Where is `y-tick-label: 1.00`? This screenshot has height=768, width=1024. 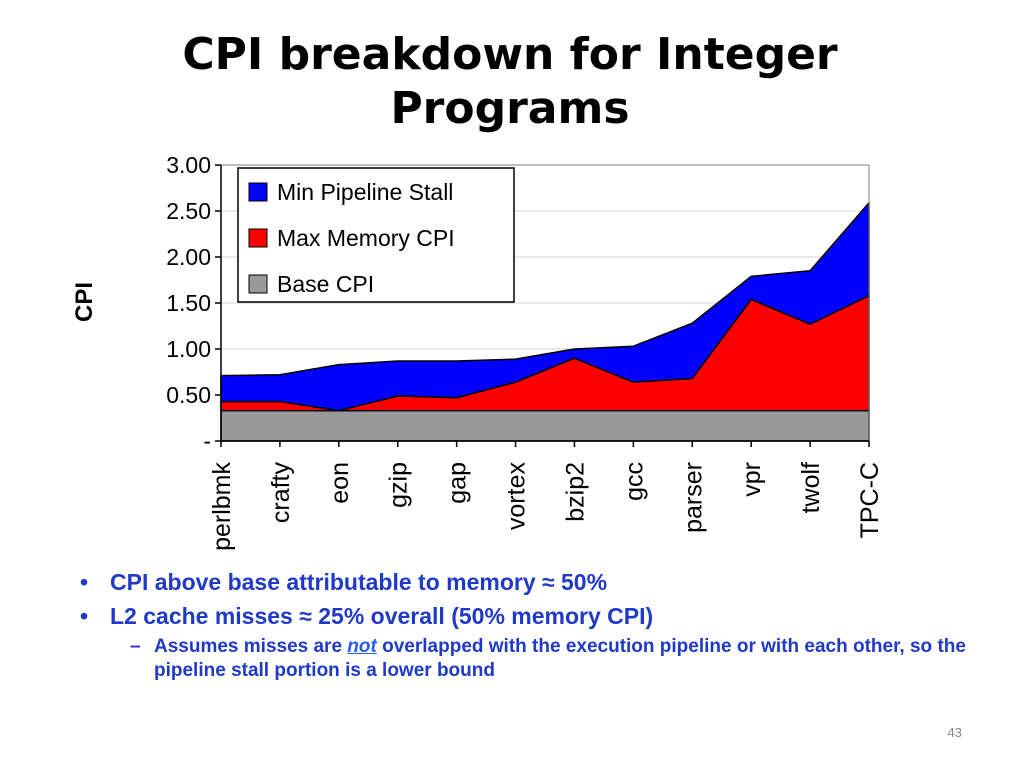 y-tick-label: 1.00 is located at coordinates (188, 349).